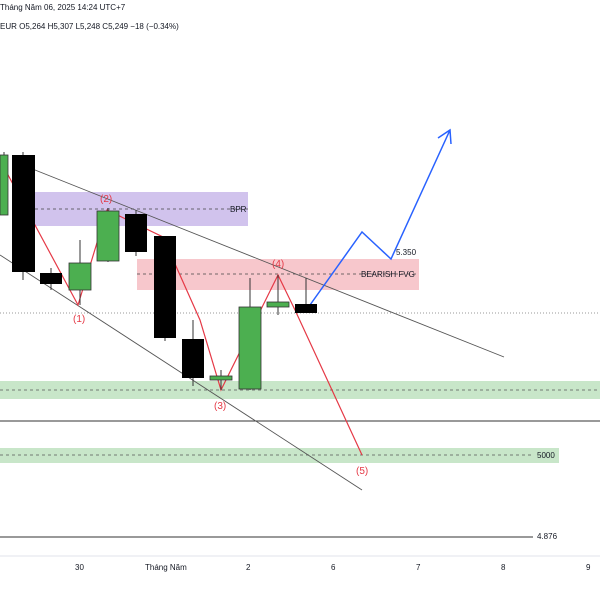 The image size is (600, 600). I want to click on x-tick-label: 9, so click(588, 567).